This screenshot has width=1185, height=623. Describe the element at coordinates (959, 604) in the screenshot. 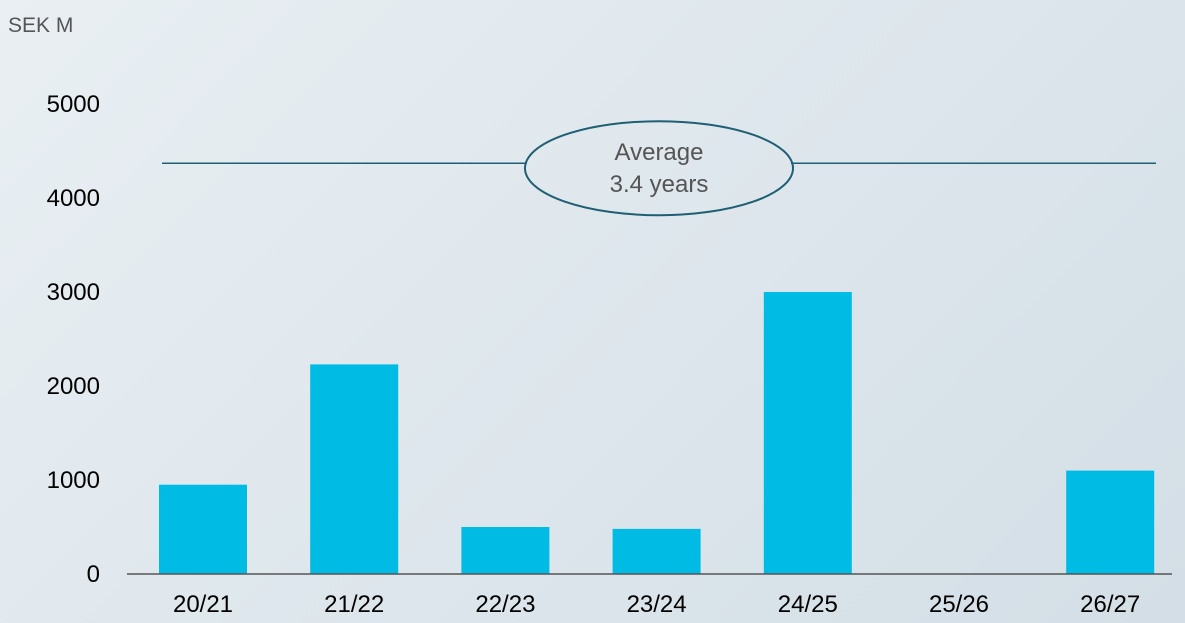

I see `x-tick-label: 25/26` at that location.